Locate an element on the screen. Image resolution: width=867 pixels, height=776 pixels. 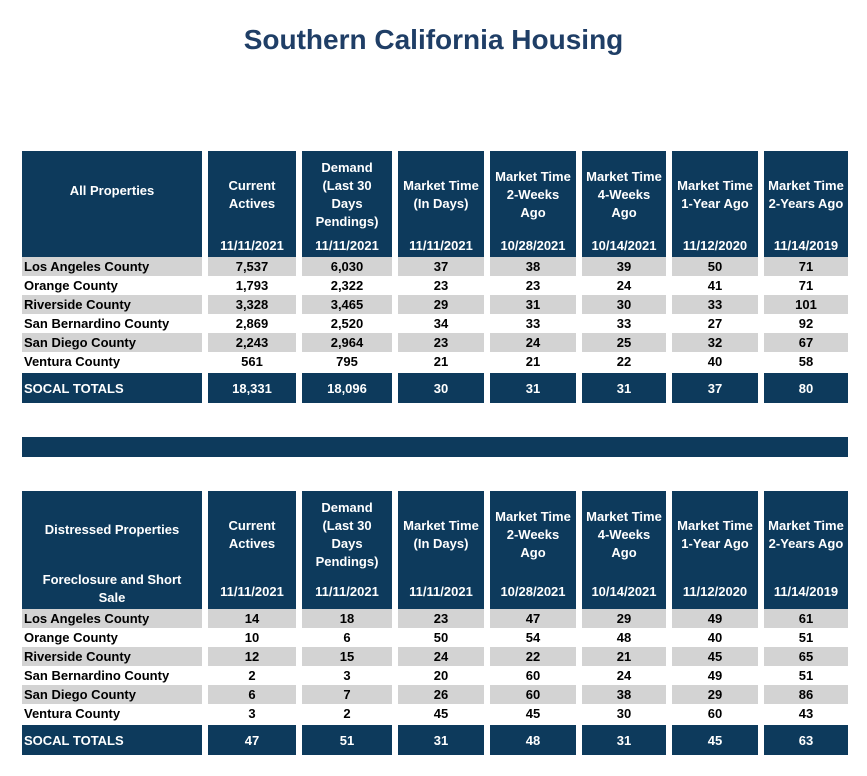
value-cell: 2 is located at coordinates (249, 675).